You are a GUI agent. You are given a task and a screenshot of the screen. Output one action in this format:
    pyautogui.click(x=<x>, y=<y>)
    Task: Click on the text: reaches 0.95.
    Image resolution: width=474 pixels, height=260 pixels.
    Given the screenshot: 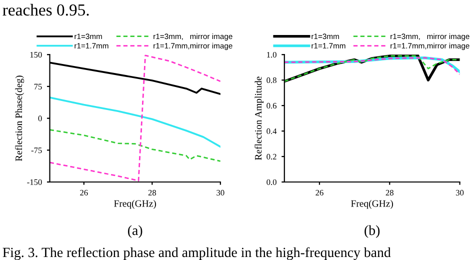 What is the action you would take?
    pyautogui.click(x=45, y=10)
    